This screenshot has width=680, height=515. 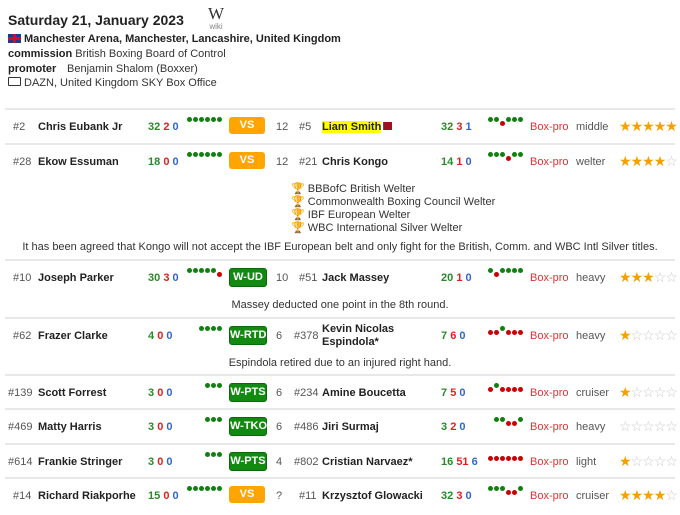 What do you see at coordinates (456, 127) in the screenshot?
I see `record: 32 3 1` at bounding box center [456, 127].